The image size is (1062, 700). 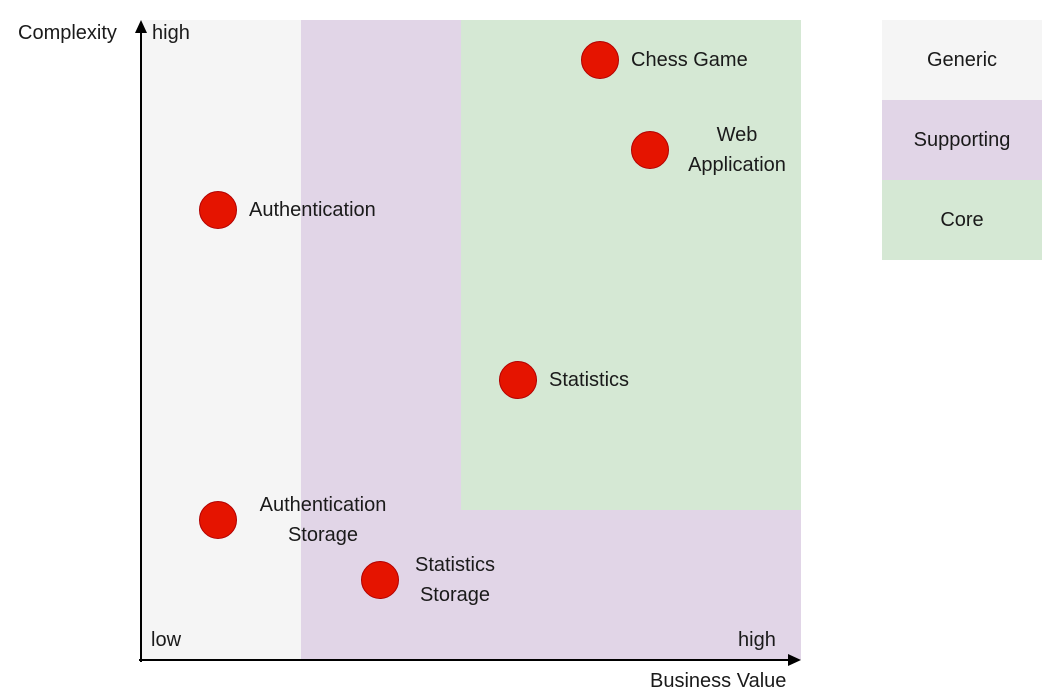 What do you see at coordinates (221, 340) in the screenshot?
I see `generic-zone` at bounding box center [221, 340].